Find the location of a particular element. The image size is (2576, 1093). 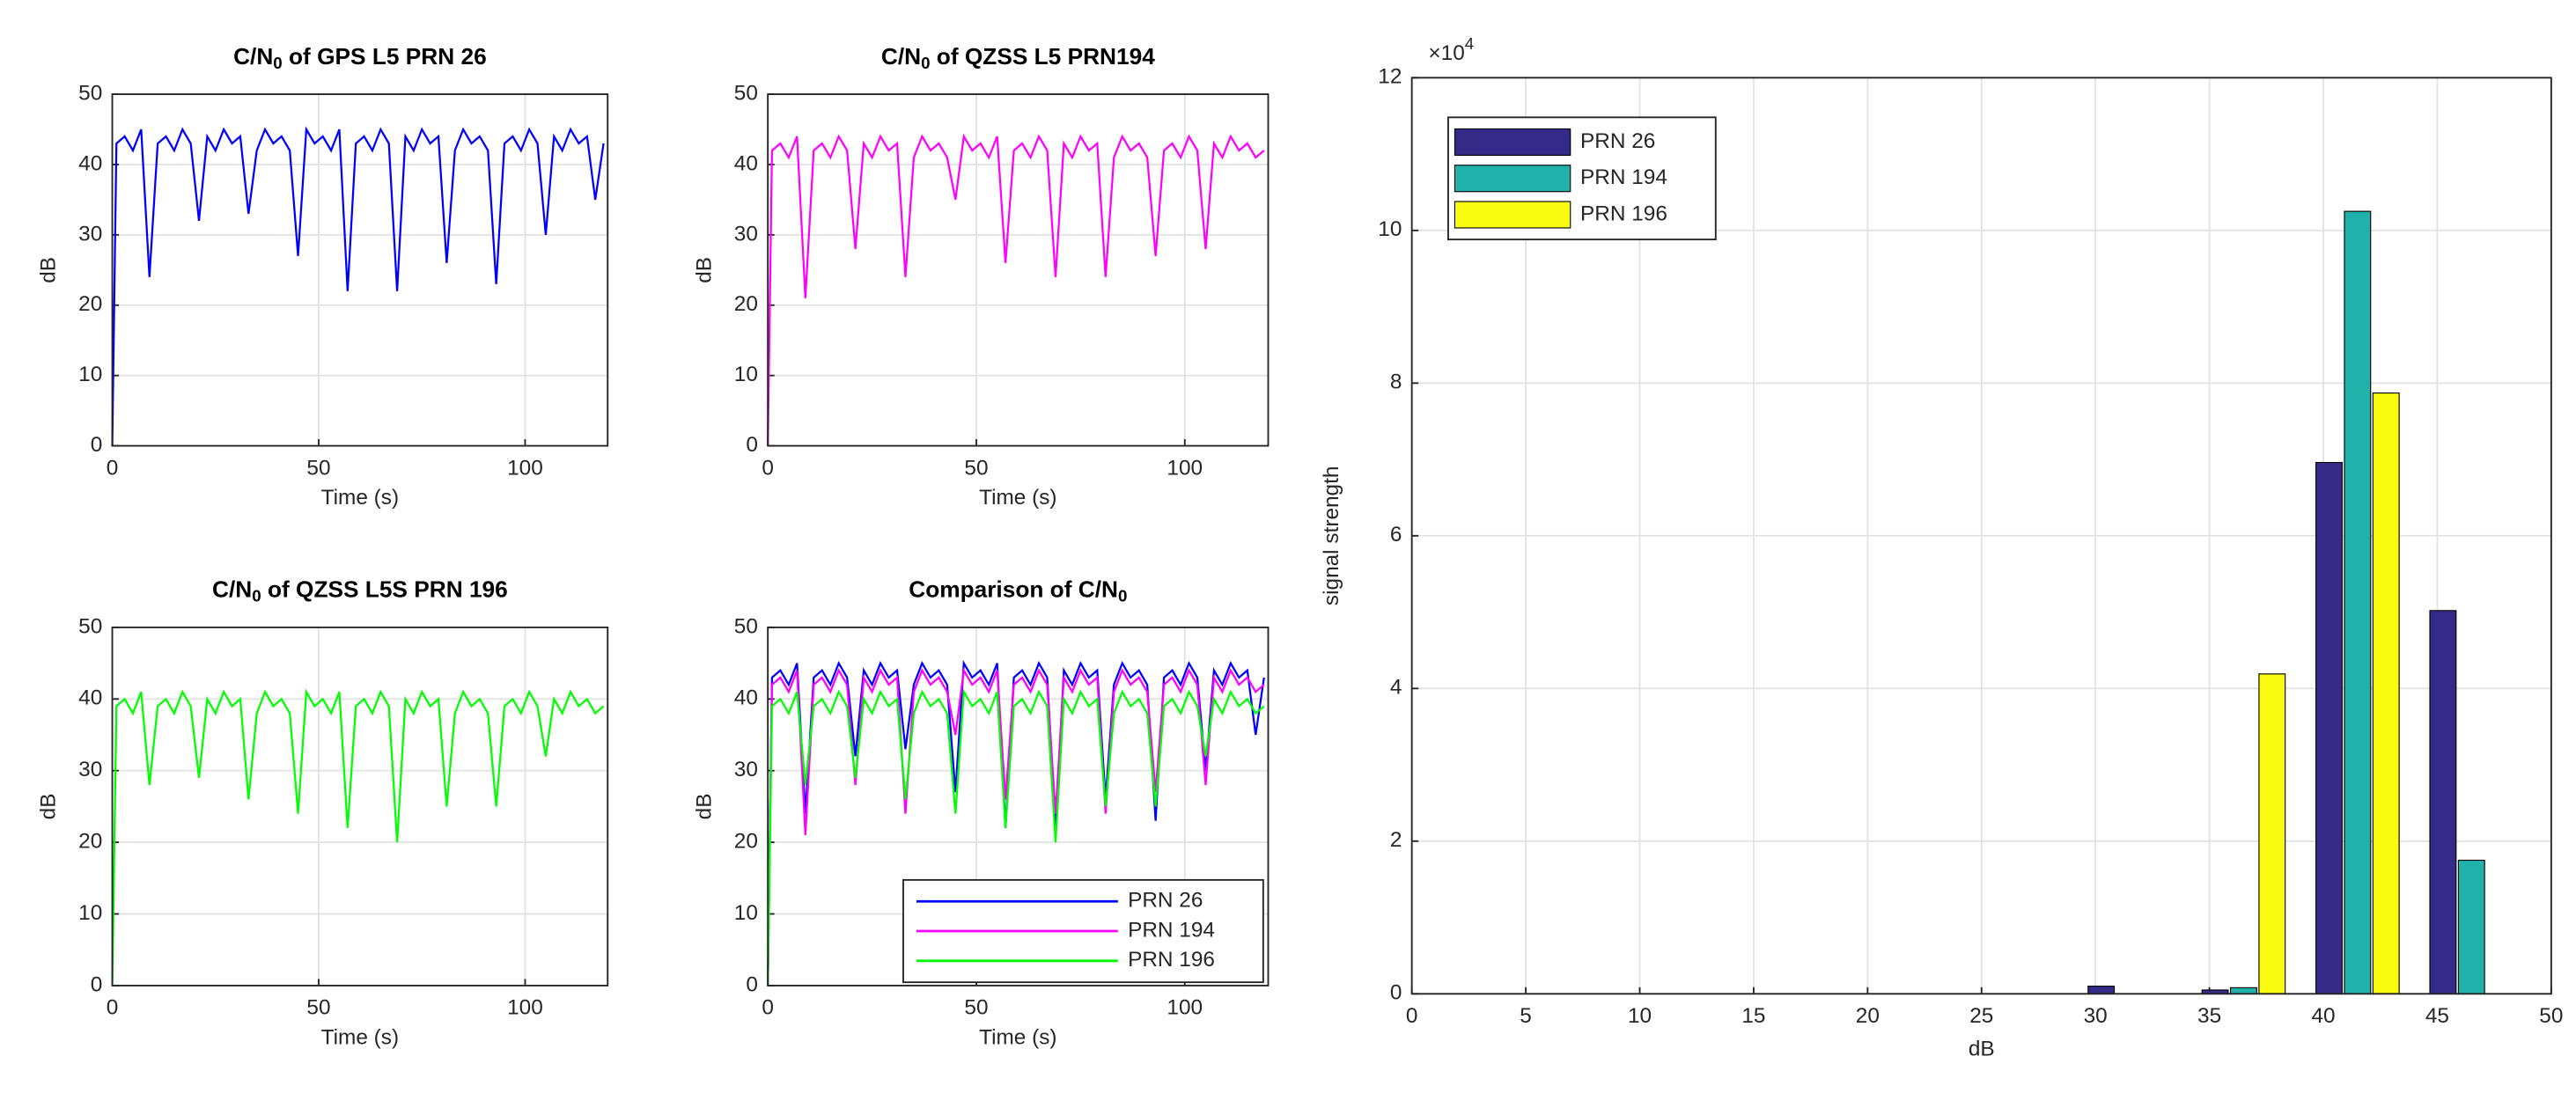

x-tick-label: 45 is located at coordinates (2437, 1016).